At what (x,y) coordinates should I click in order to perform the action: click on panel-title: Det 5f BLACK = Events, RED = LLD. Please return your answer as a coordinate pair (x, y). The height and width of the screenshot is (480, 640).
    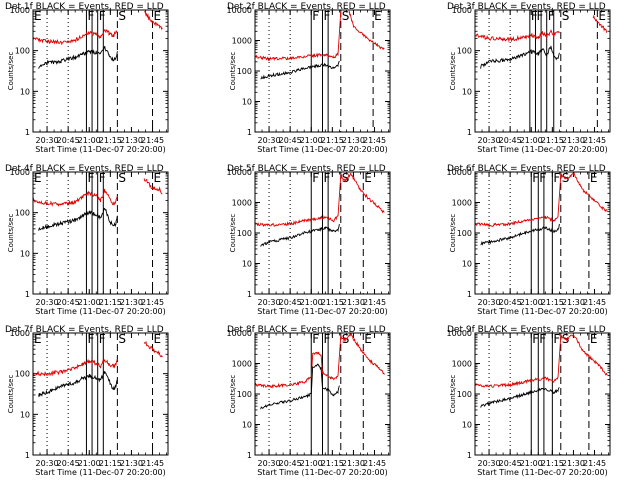
    Looking at the image, I should click on (306, 169).